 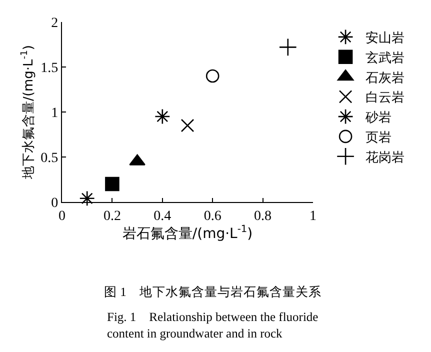 I want to click on x-tick-label: 0.6, so click(x=213, y=216).